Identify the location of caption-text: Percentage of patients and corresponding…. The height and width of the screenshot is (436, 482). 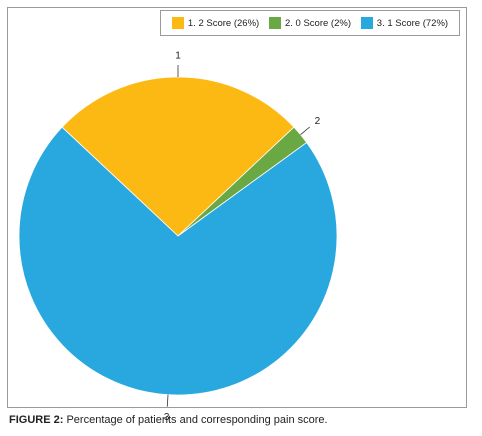
(195, 420).